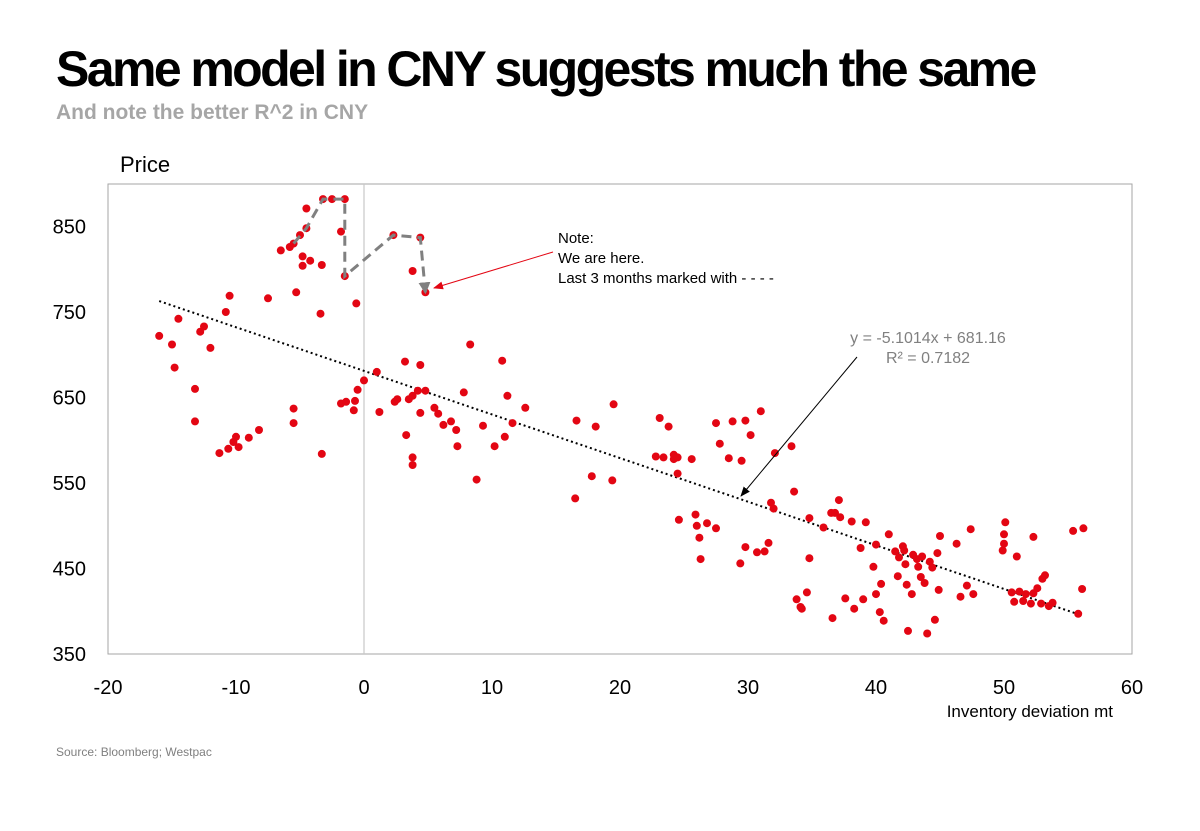 This screenshot has height=831, width=1200. What do you see at coordinates (576, 238) in the screenshot?
I see `note-line-1: Note:` at bounding box center [576, 238].